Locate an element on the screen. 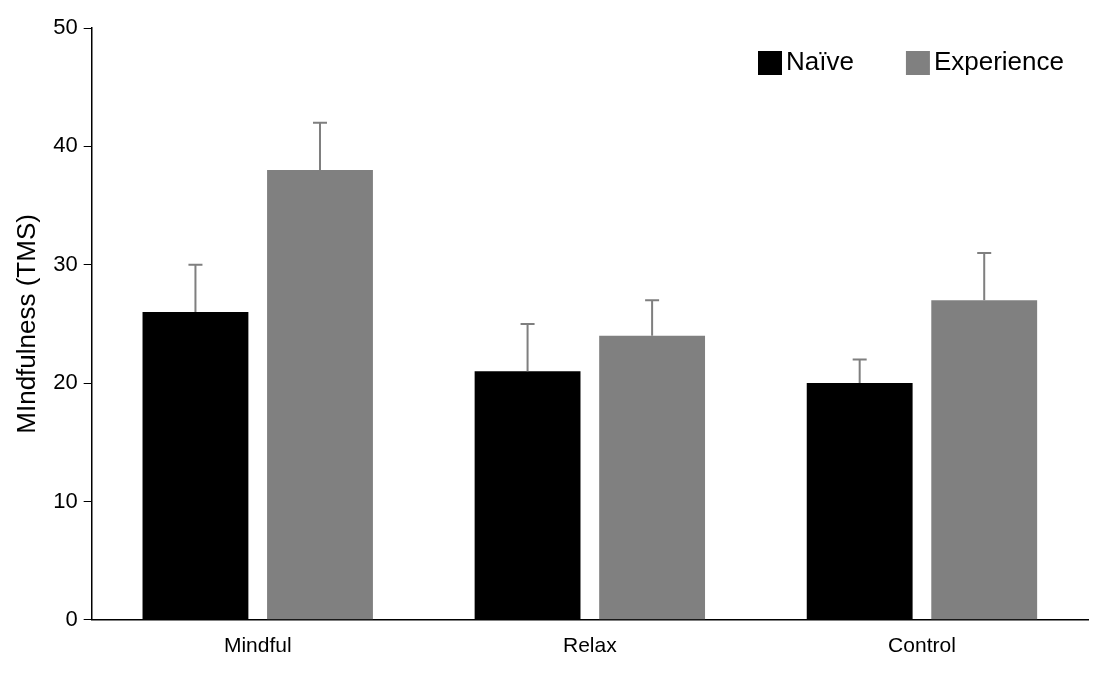 This screenshot has width=1109, height=683. x-tick-label: Relax is located at coordinates (590, 645).